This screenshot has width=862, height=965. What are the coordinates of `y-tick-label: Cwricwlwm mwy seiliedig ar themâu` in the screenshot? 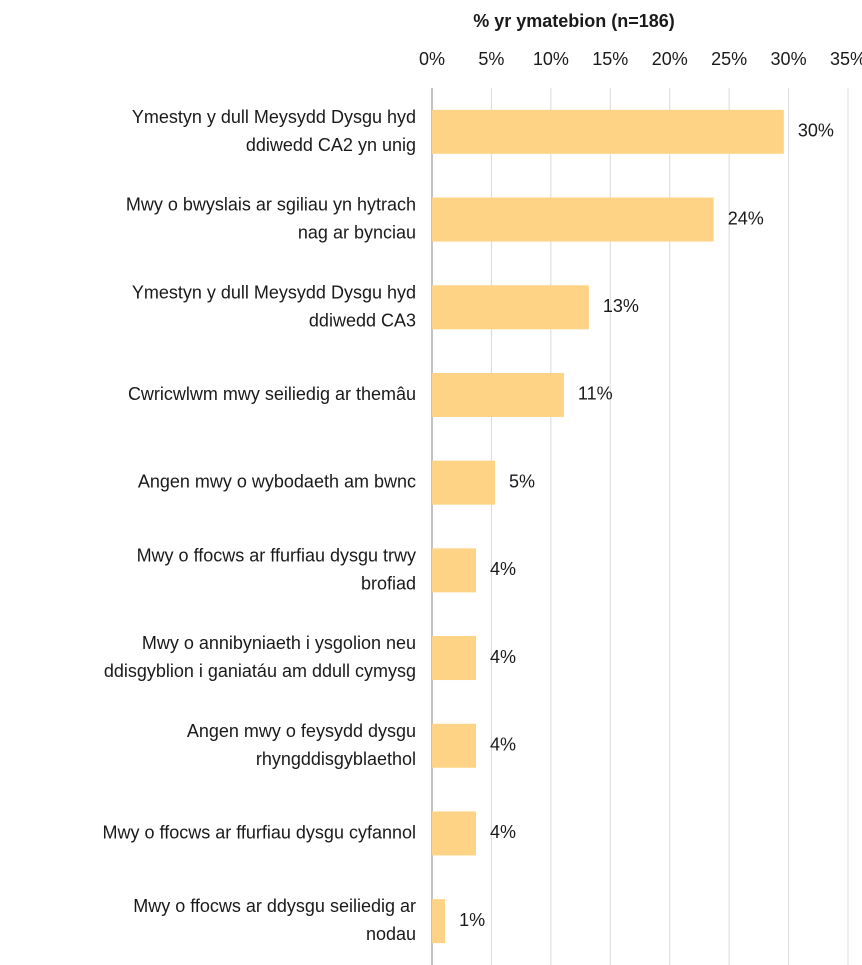 It's located at (272, 394).